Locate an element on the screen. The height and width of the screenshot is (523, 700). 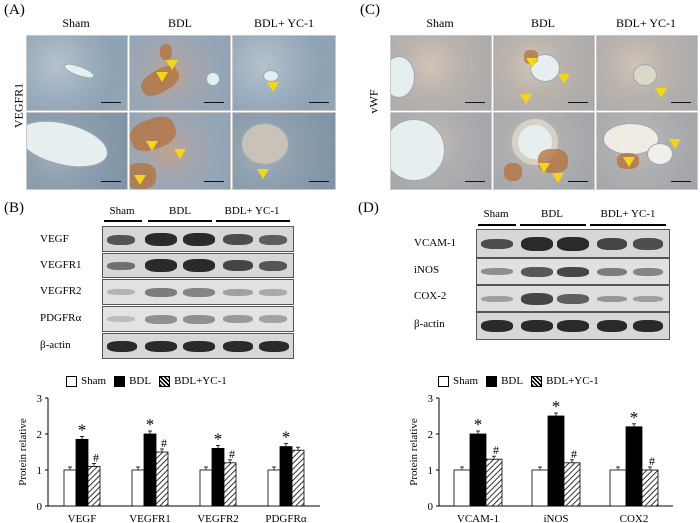
panel-c-col-sham: Sham is located at coordinates (440, 23).